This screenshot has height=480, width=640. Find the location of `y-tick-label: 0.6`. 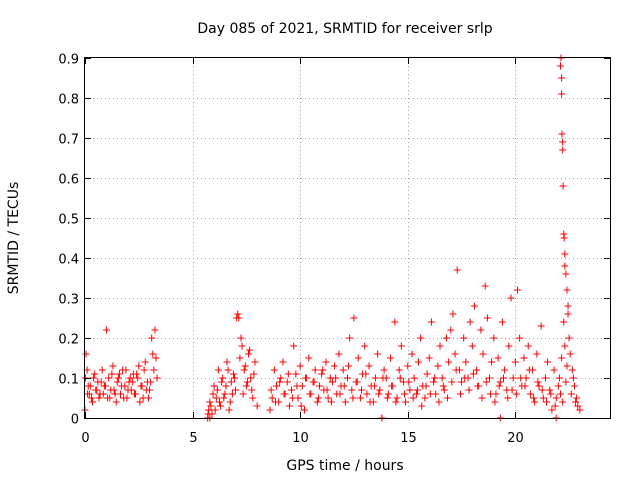

y-tick-label: 0.6 is located at coordinates (68, 180).